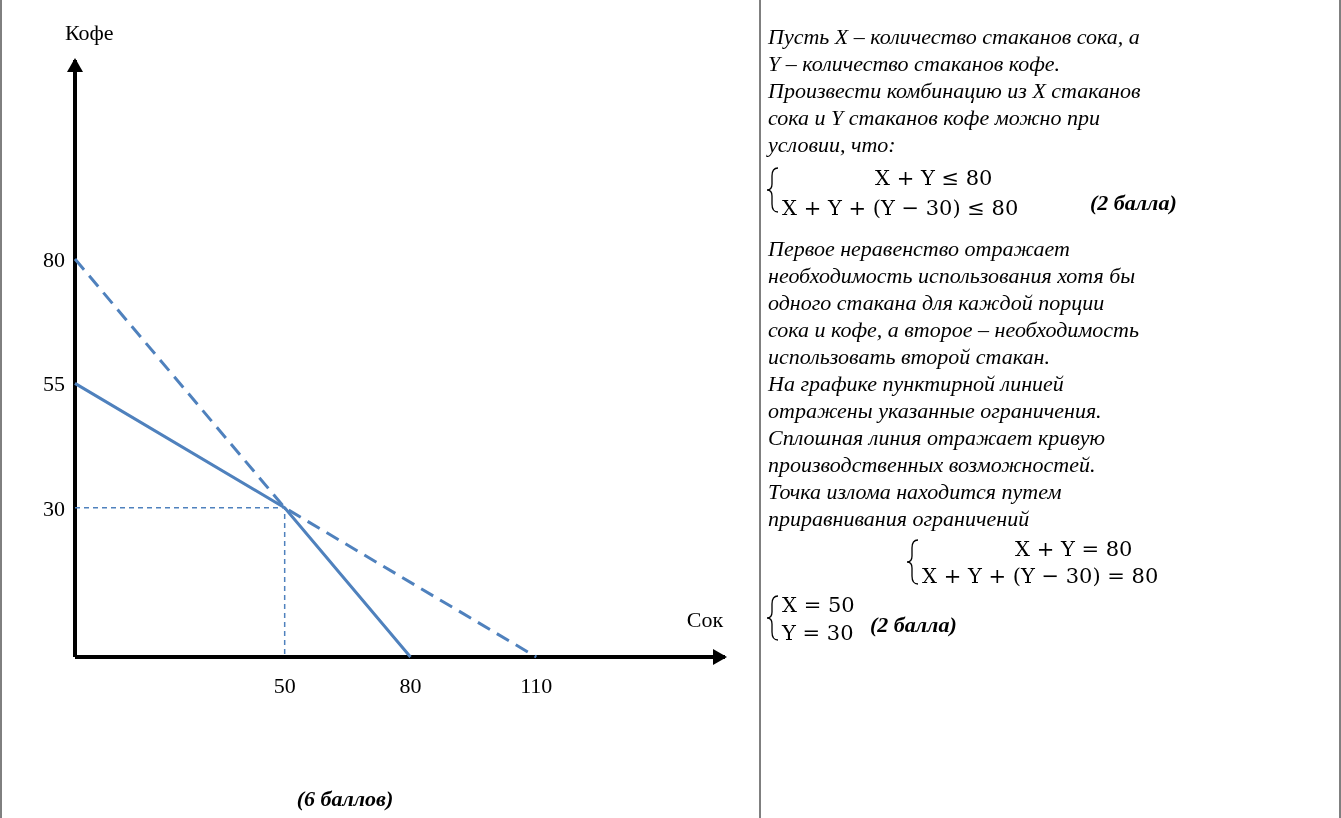 The width and height of the screenshot is (1341, 818). Describe the element at coordinates (1040, 576) in the screenshot. I see `text: X + Y + (Y − 30) = 80` at that location.